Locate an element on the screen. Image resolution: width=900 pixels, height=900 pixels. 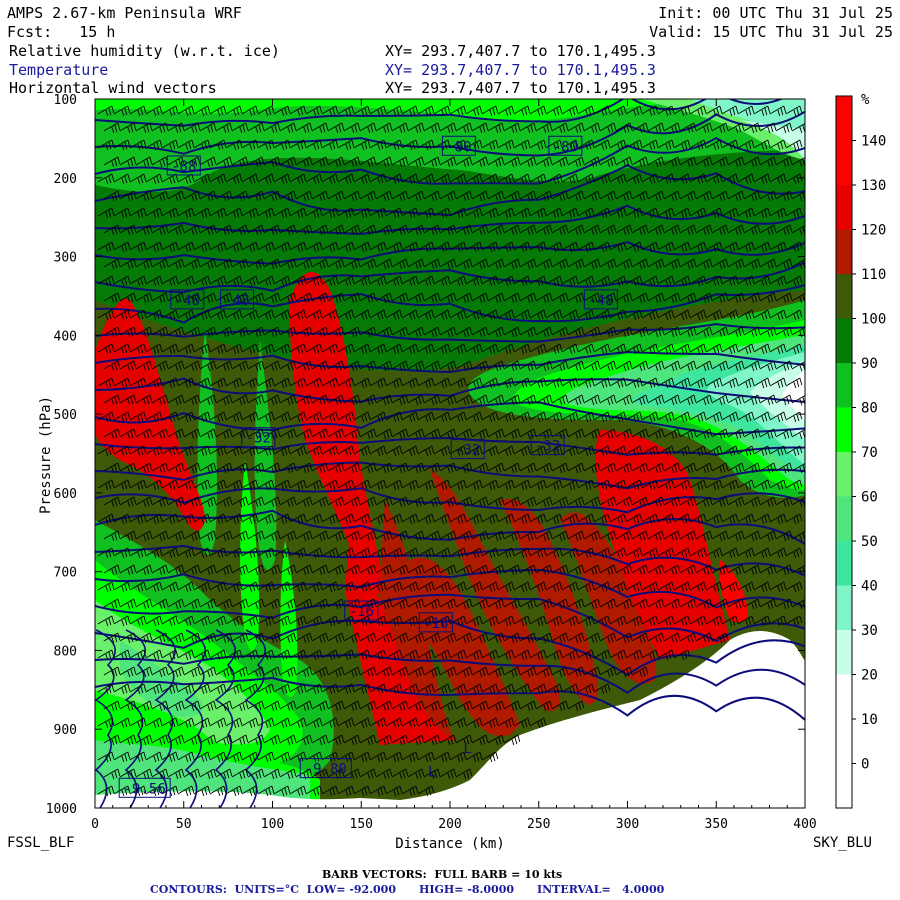
x-tick-label: 300 is located at coordinates (627, 824).